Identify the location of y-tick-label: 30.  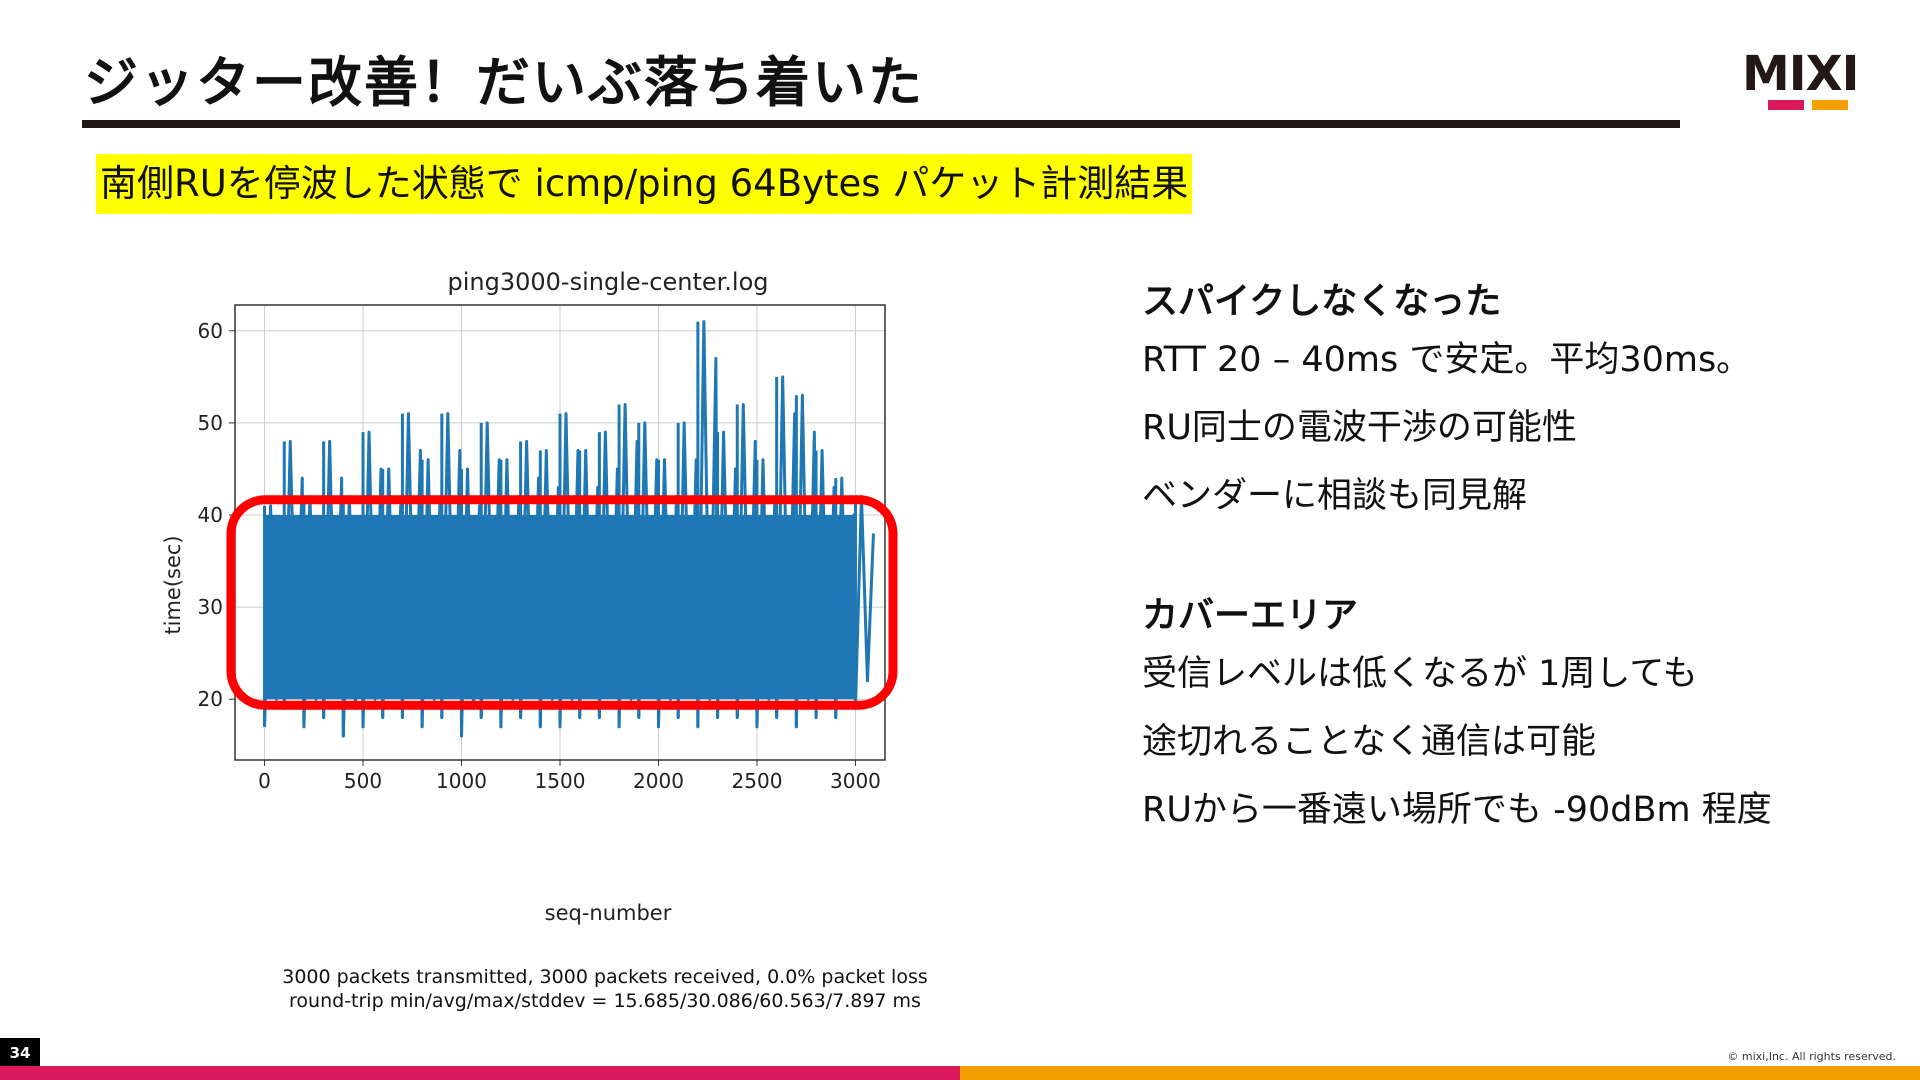
(210, 607).